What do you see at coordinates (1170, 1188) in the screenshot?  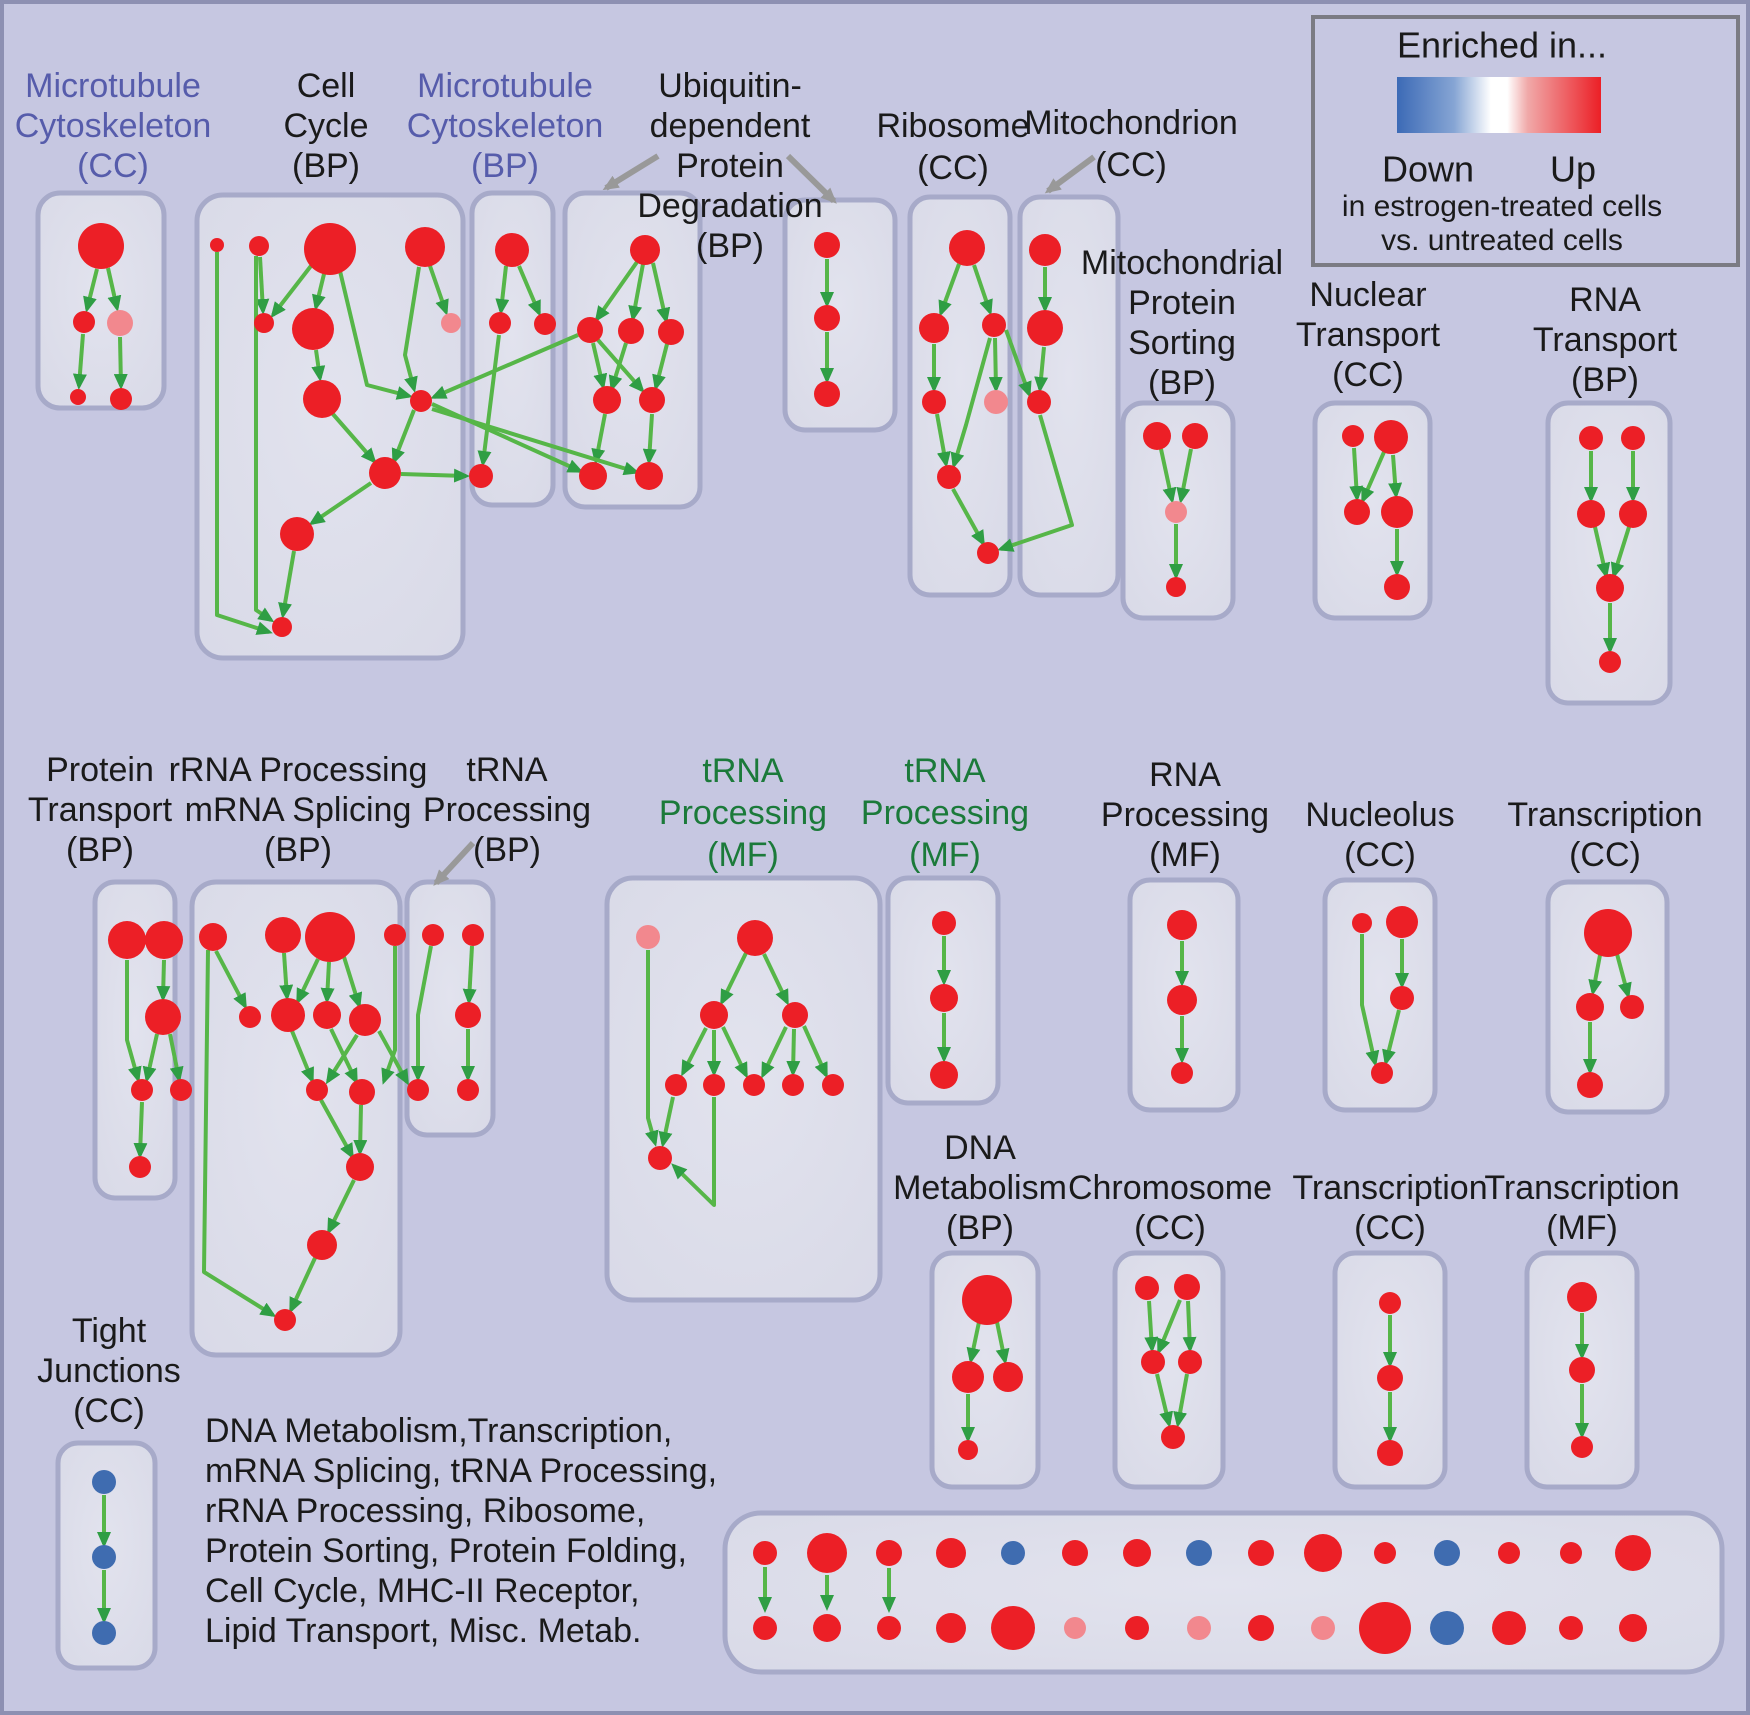 I see `chromosome-cc-label-line-0: Chromosome` at bounding box center [1170, 1188].